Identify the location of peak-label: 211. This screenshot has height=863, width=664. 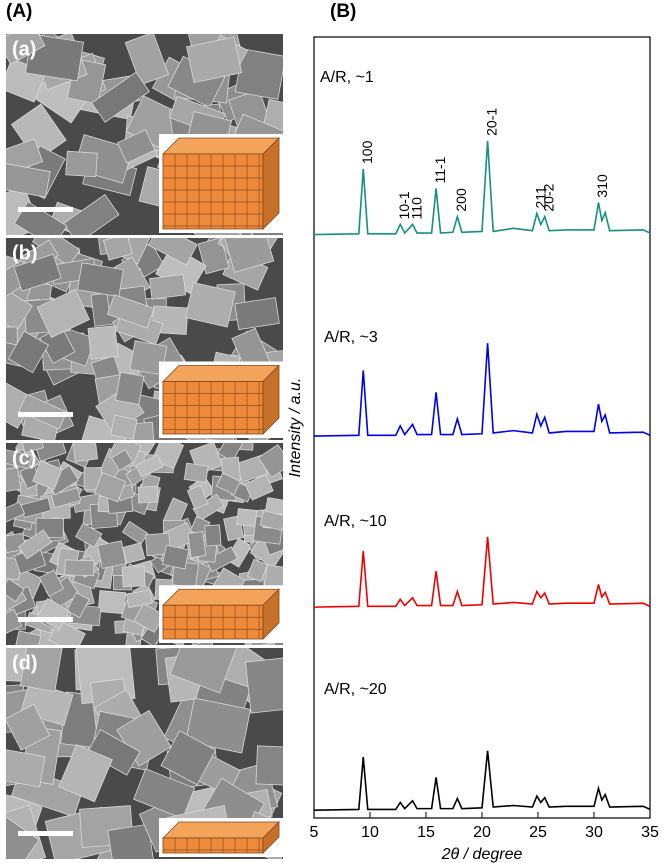
(541, 197).